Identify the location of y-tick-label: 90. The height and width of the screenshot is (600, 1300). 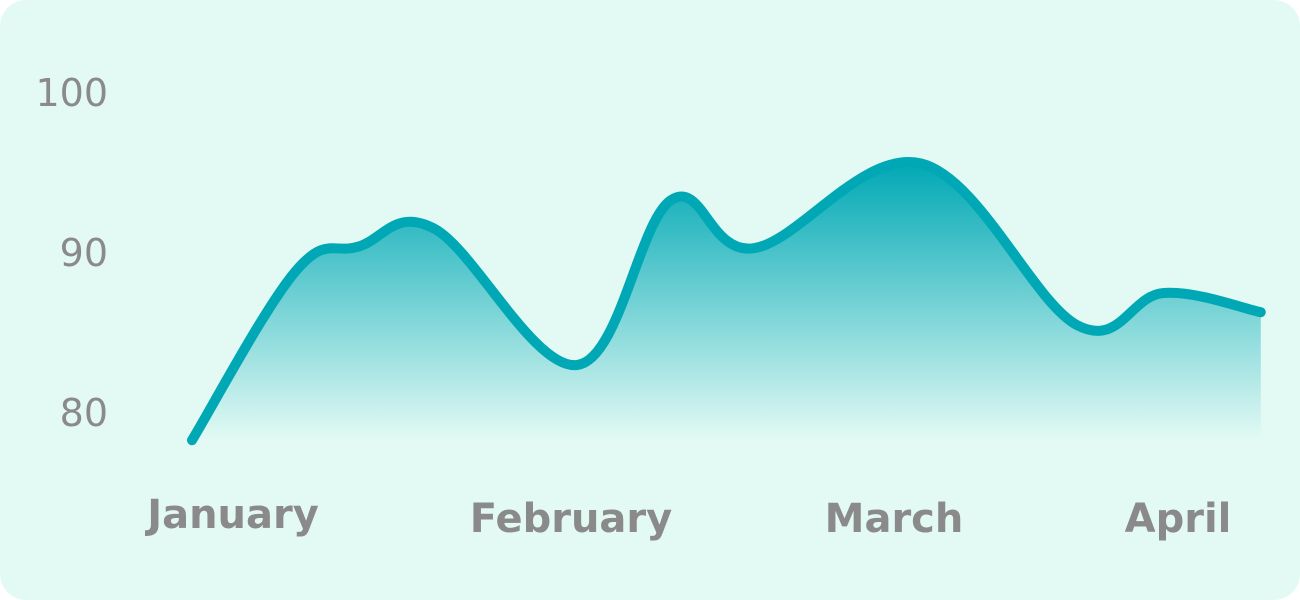
(84, 253).